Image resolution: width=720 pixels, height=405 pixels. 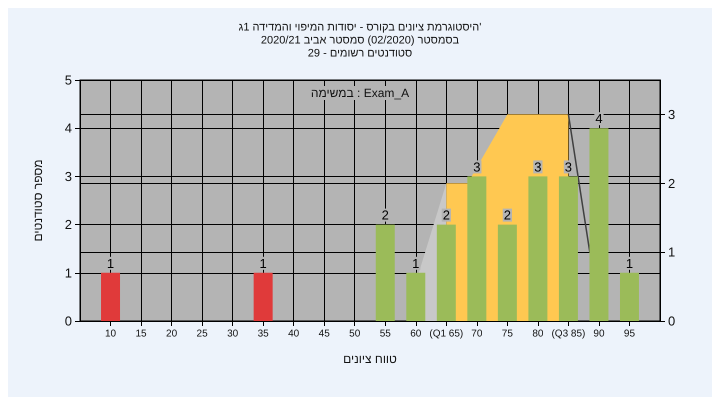 What do you see at coordinates (68, 80) in the screenshot?
I see `y-tick-label: 5` at bounding box center [68, 80].